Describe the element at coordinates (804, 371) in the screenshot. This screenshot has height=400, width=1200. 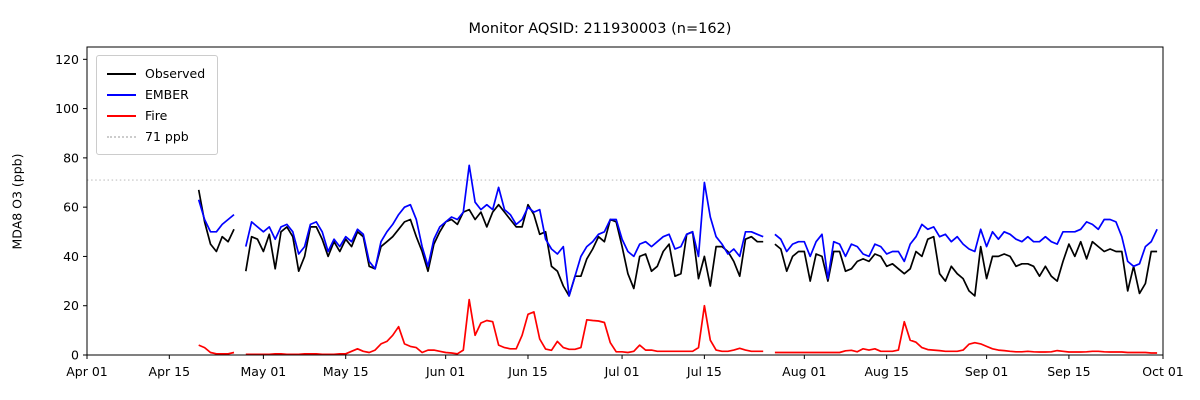
I see `x-tick-label: Aug 01` at that location.